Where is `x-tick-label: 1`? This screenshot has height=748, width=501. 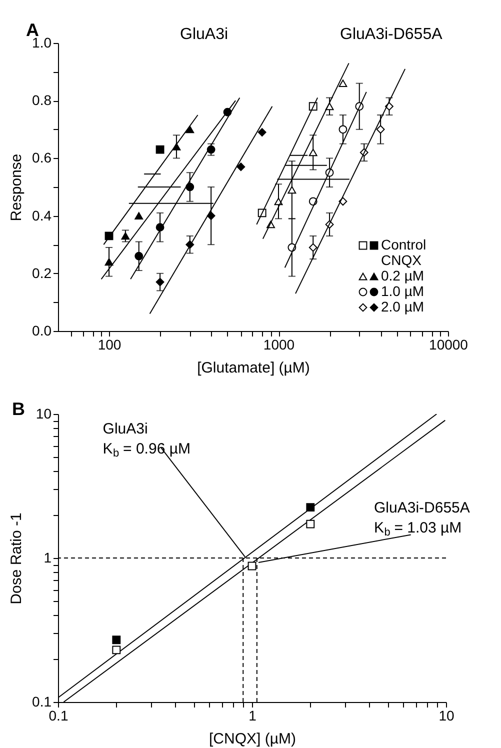
x-tick-label: 1 is located at coordinates (252, 716).